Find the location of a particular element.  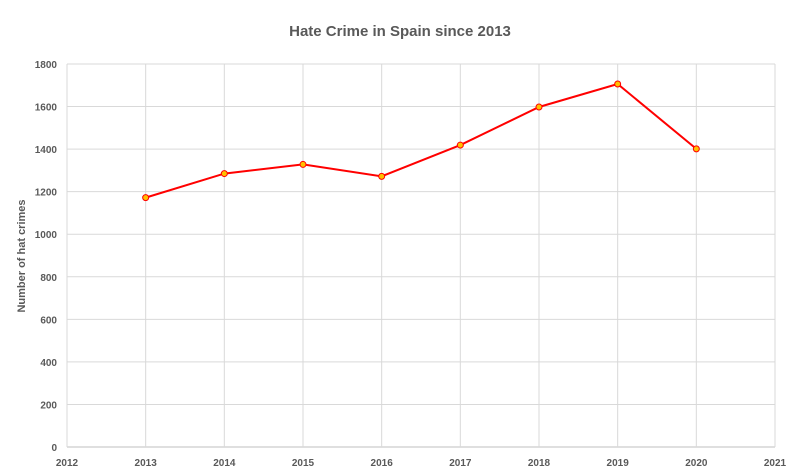

y-tick-label: 1800 is located at coordinates (46, 65).